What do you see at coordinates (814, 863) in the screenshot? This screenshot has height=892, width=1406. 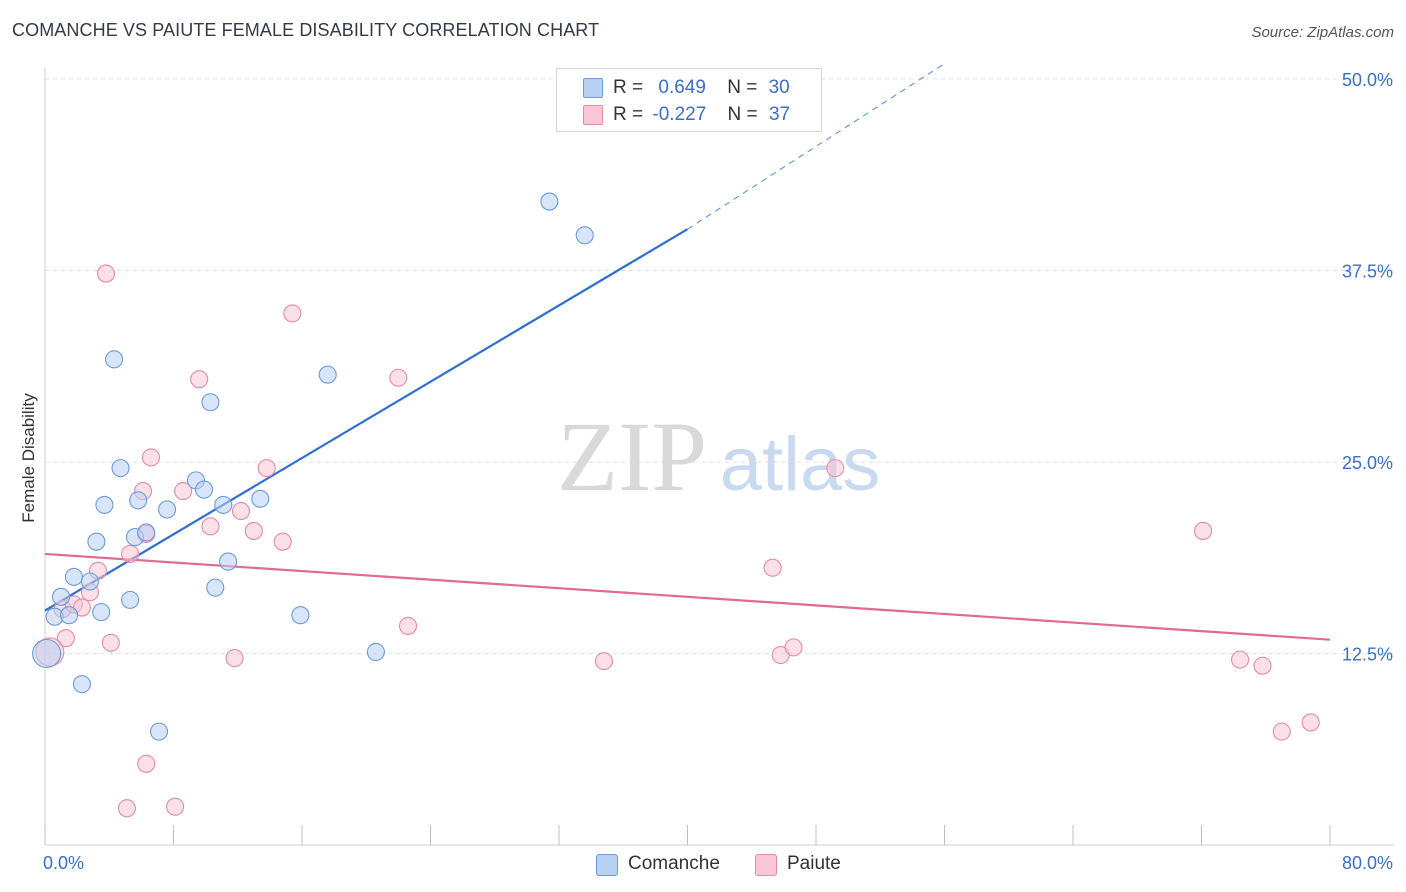 I see `paiute-legend-label: Paiute` at bounding box center [814, 863].